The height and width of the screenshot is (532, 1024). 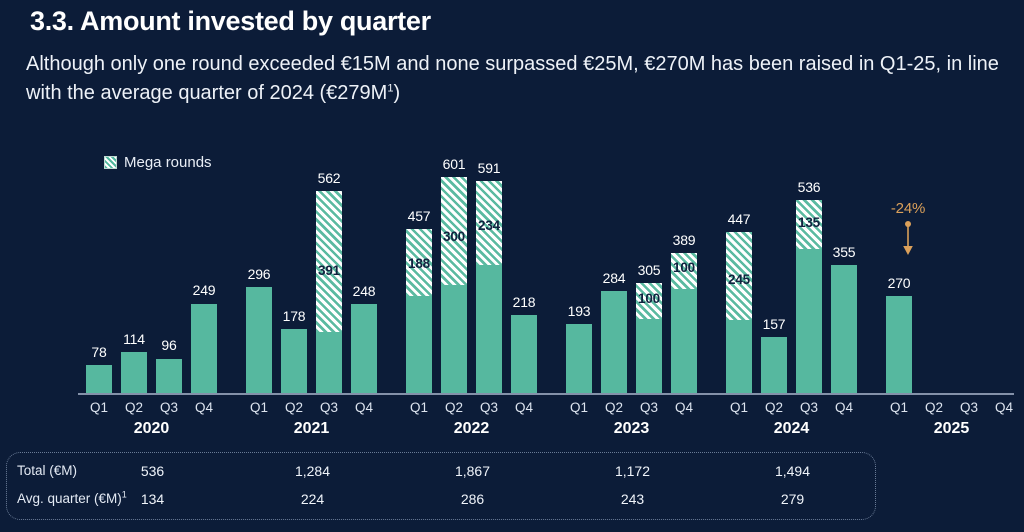 I want to click on x-axis-year-label: 2022, so click(x=471, y=428).